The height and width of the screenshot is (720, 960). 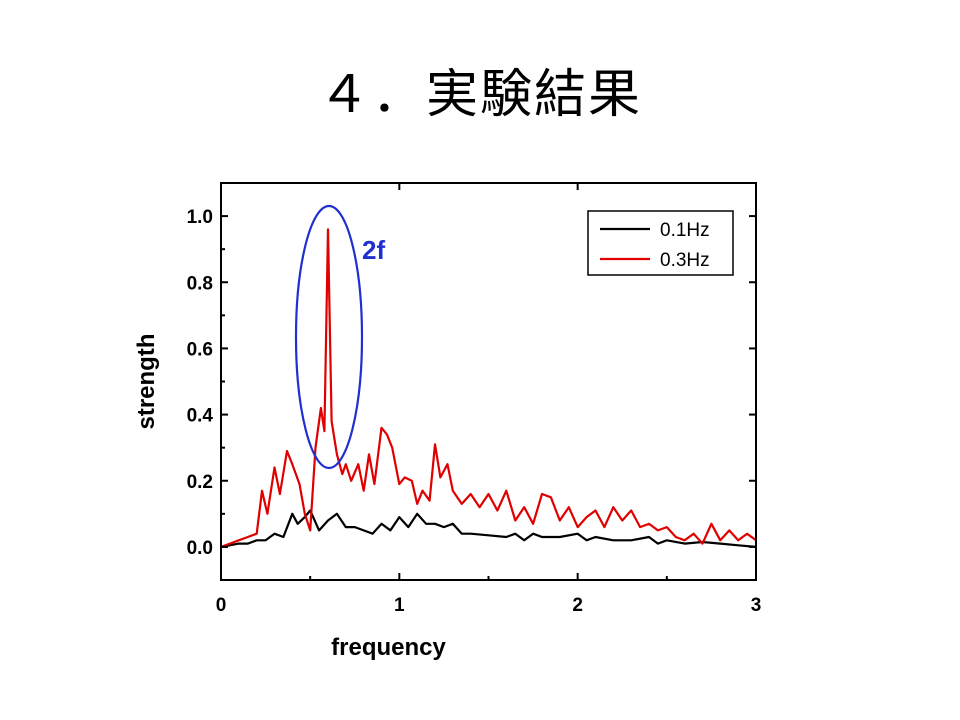 I want to click on y-axis-label: strength, so click(x=146, y=382).